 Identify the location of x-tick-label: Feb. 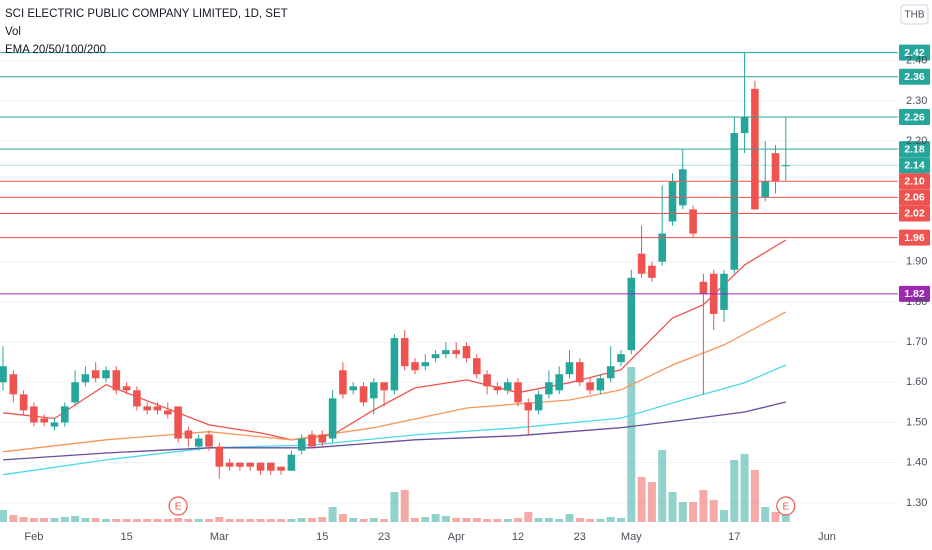
(33, 537).